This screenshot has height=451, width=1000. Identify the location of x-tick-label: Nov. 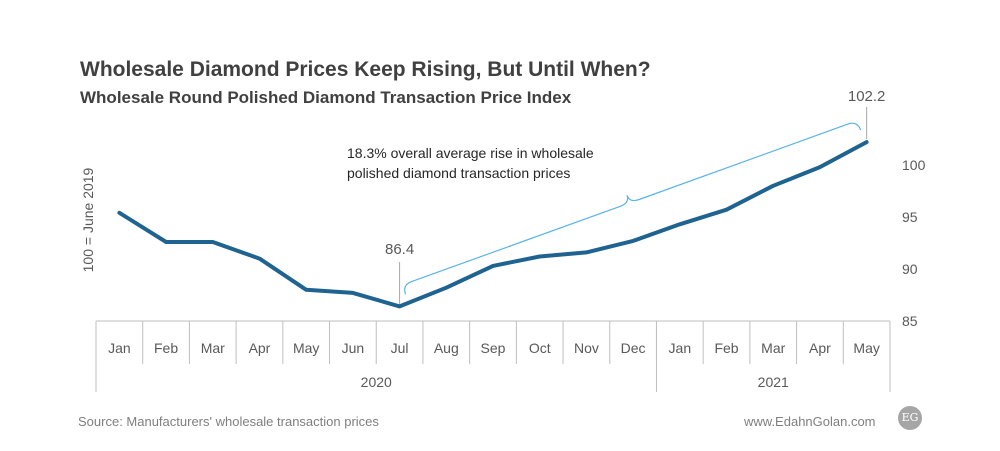
(586, 348).